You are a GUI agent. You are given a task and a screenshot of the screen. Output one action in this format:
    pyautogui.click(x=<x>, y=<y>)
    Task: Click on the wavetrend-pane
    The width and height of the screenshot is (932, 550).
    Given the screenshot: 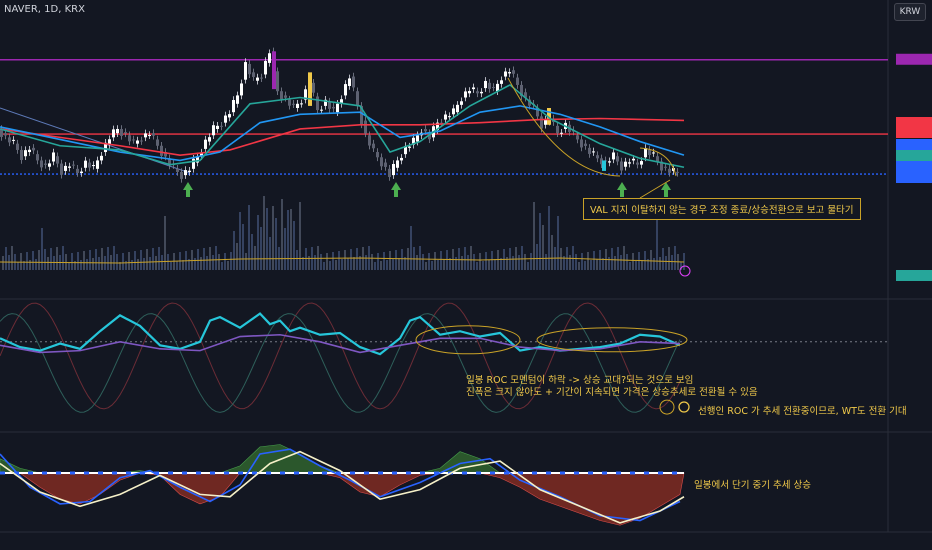 What is the action you would take?
    pyautogui.click(x=342, y=485)
    